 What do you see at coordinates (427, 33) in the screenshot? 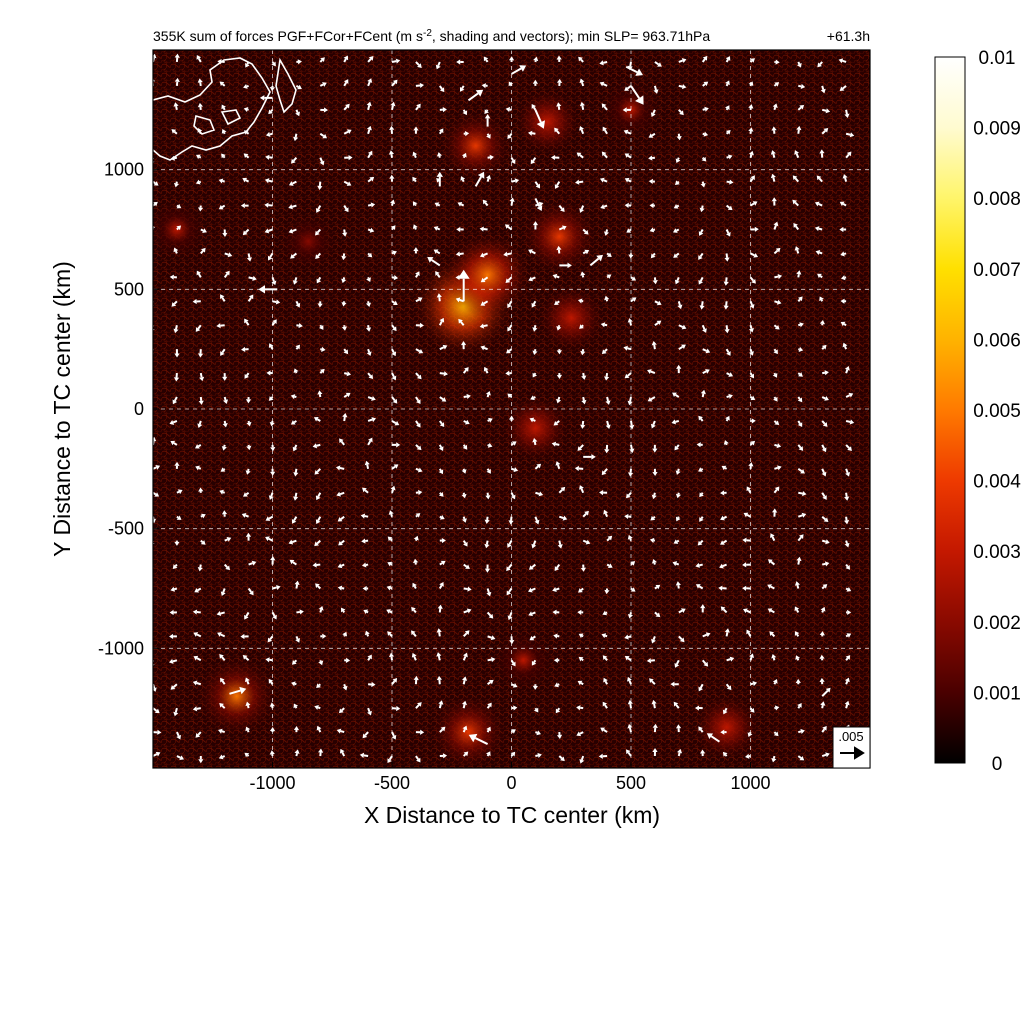
I see `title-superscript: -2` at bounding box center [427, 33].